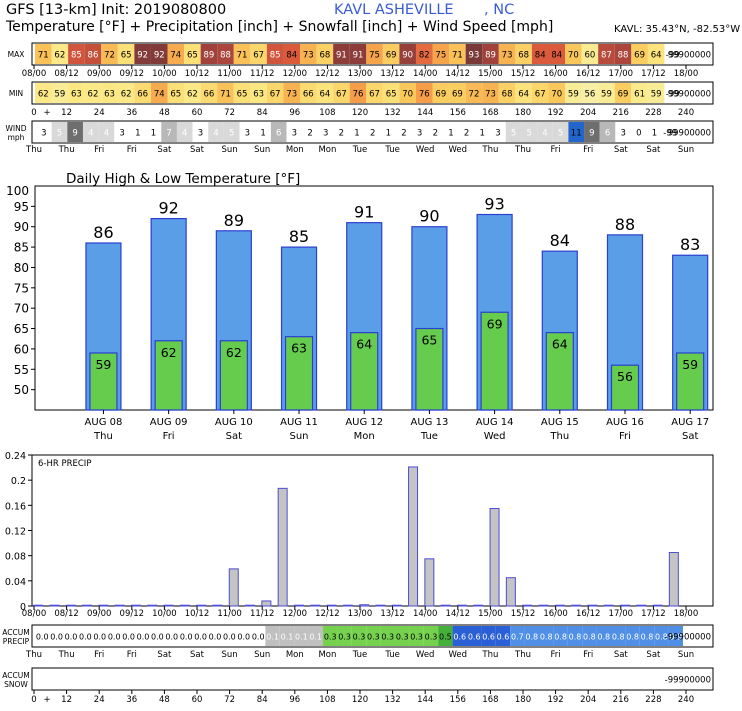  I want to click on day-label: Sat, so click(164, 150).